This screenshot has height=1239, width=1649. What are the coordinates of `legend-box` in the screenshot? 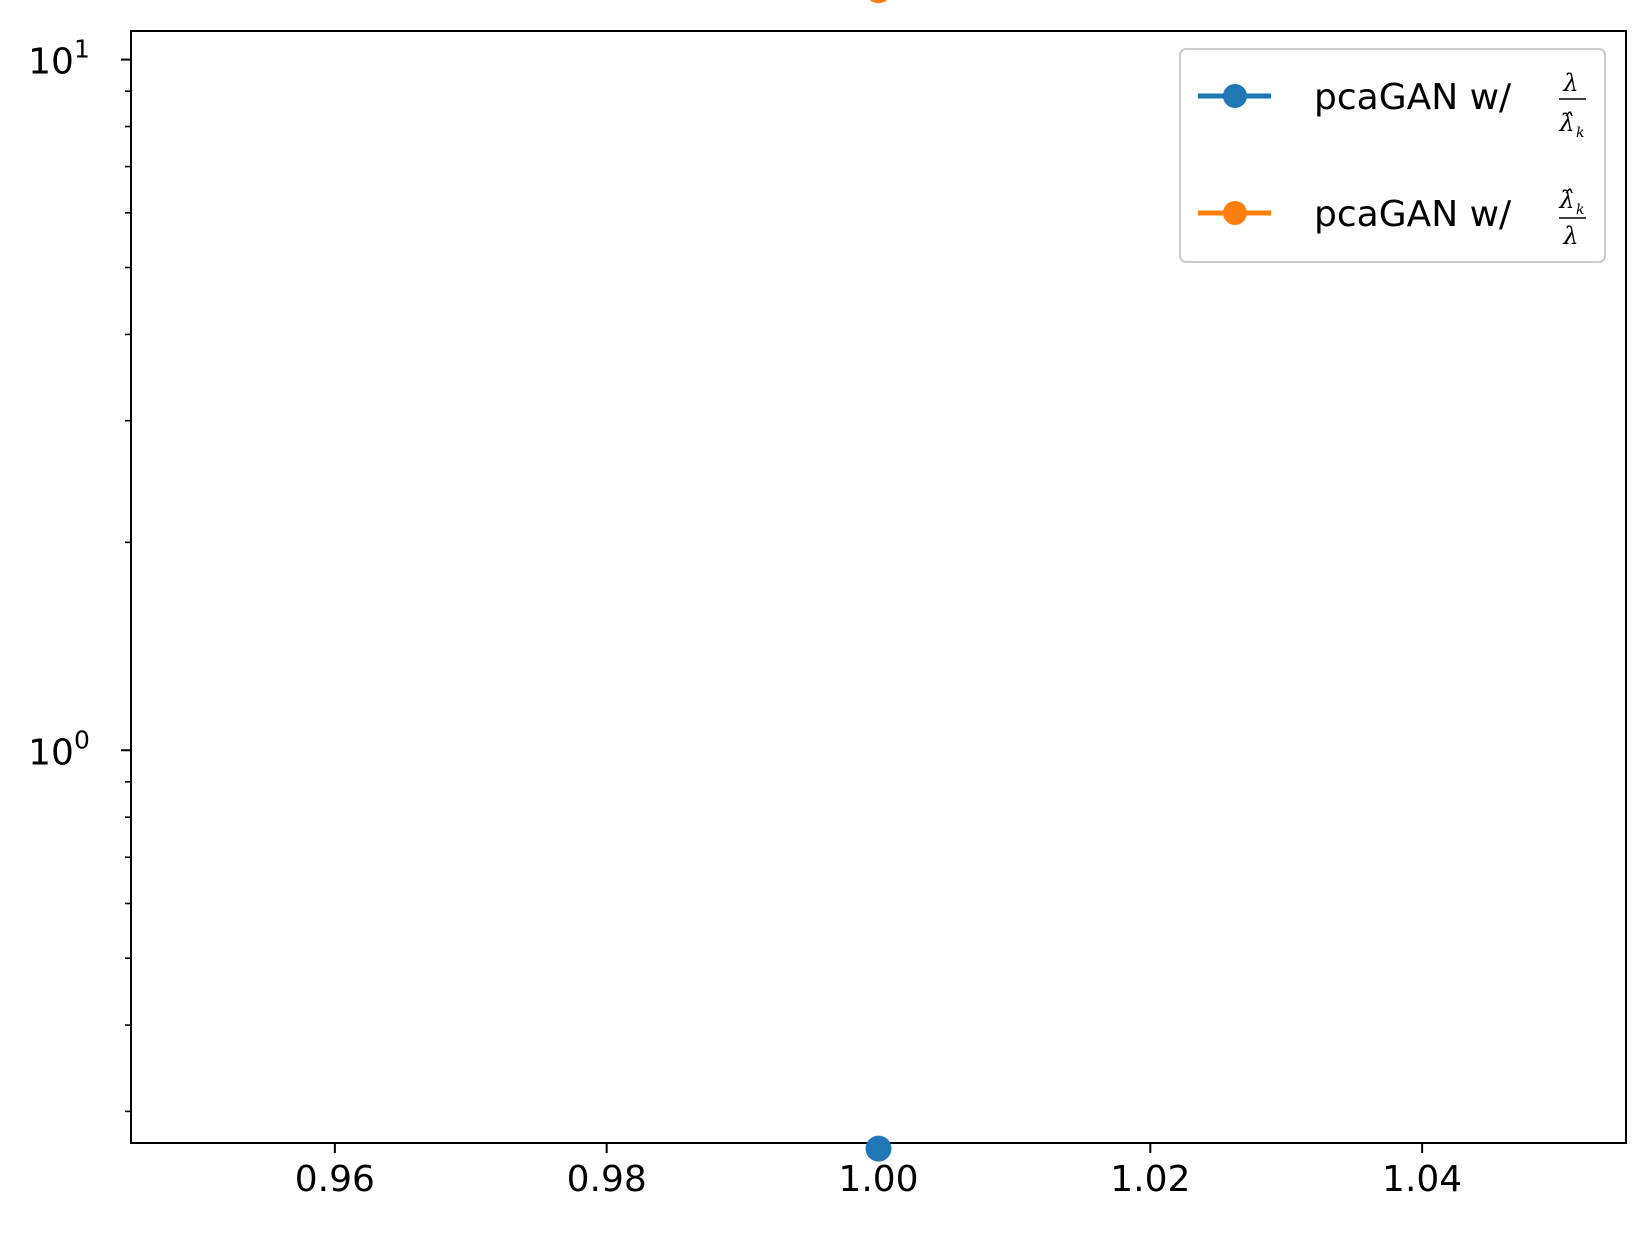 It's located at (1392, 155).